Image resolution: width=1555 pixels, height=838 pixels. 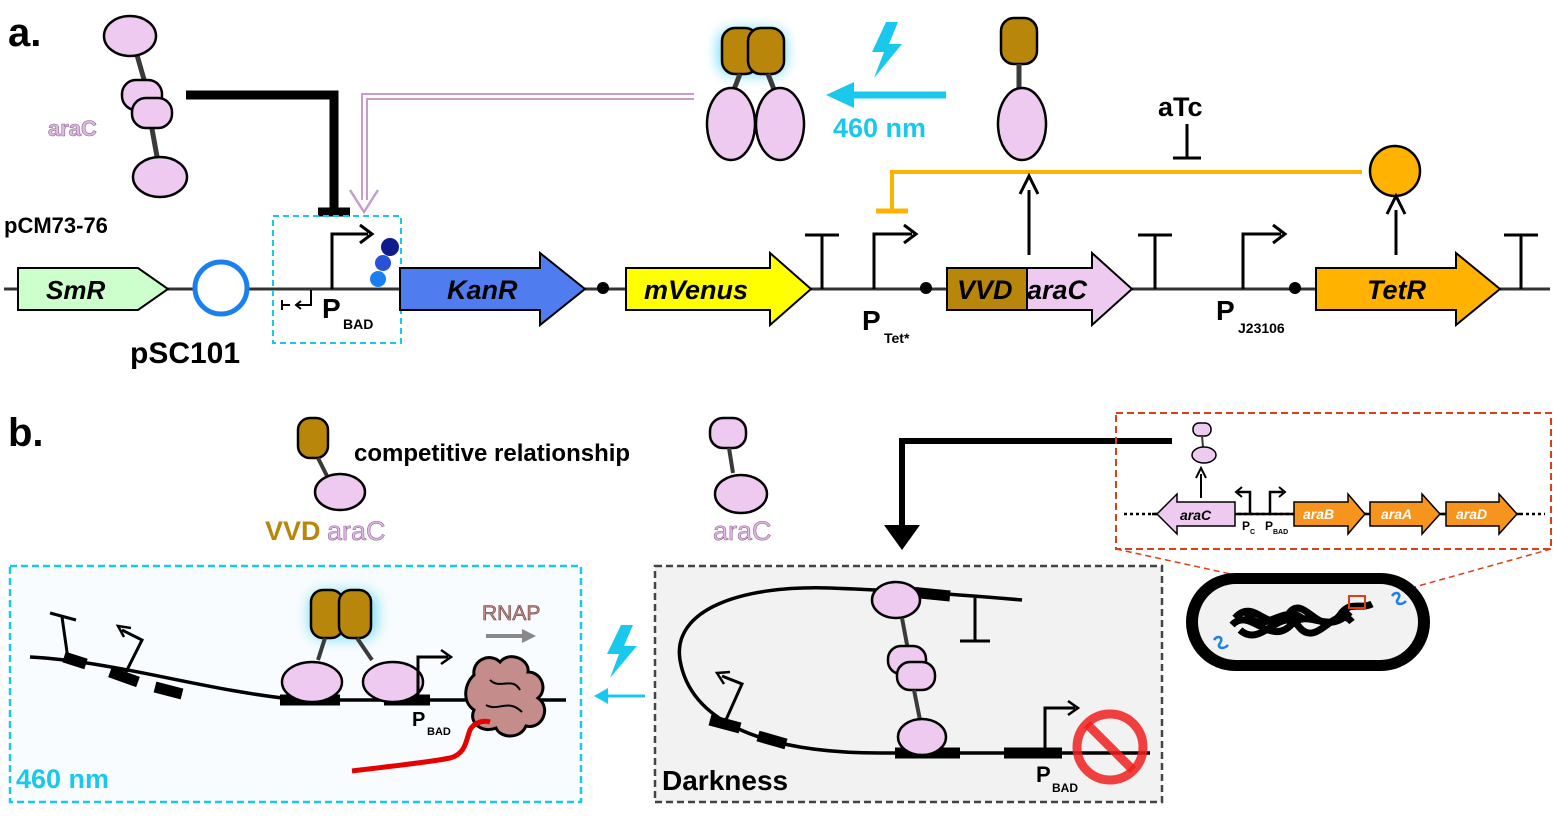 What do you see at coordinates (622, 651) in the screenshot?
I see `light-bolt-b-icon` at bounding box center [622, 651].